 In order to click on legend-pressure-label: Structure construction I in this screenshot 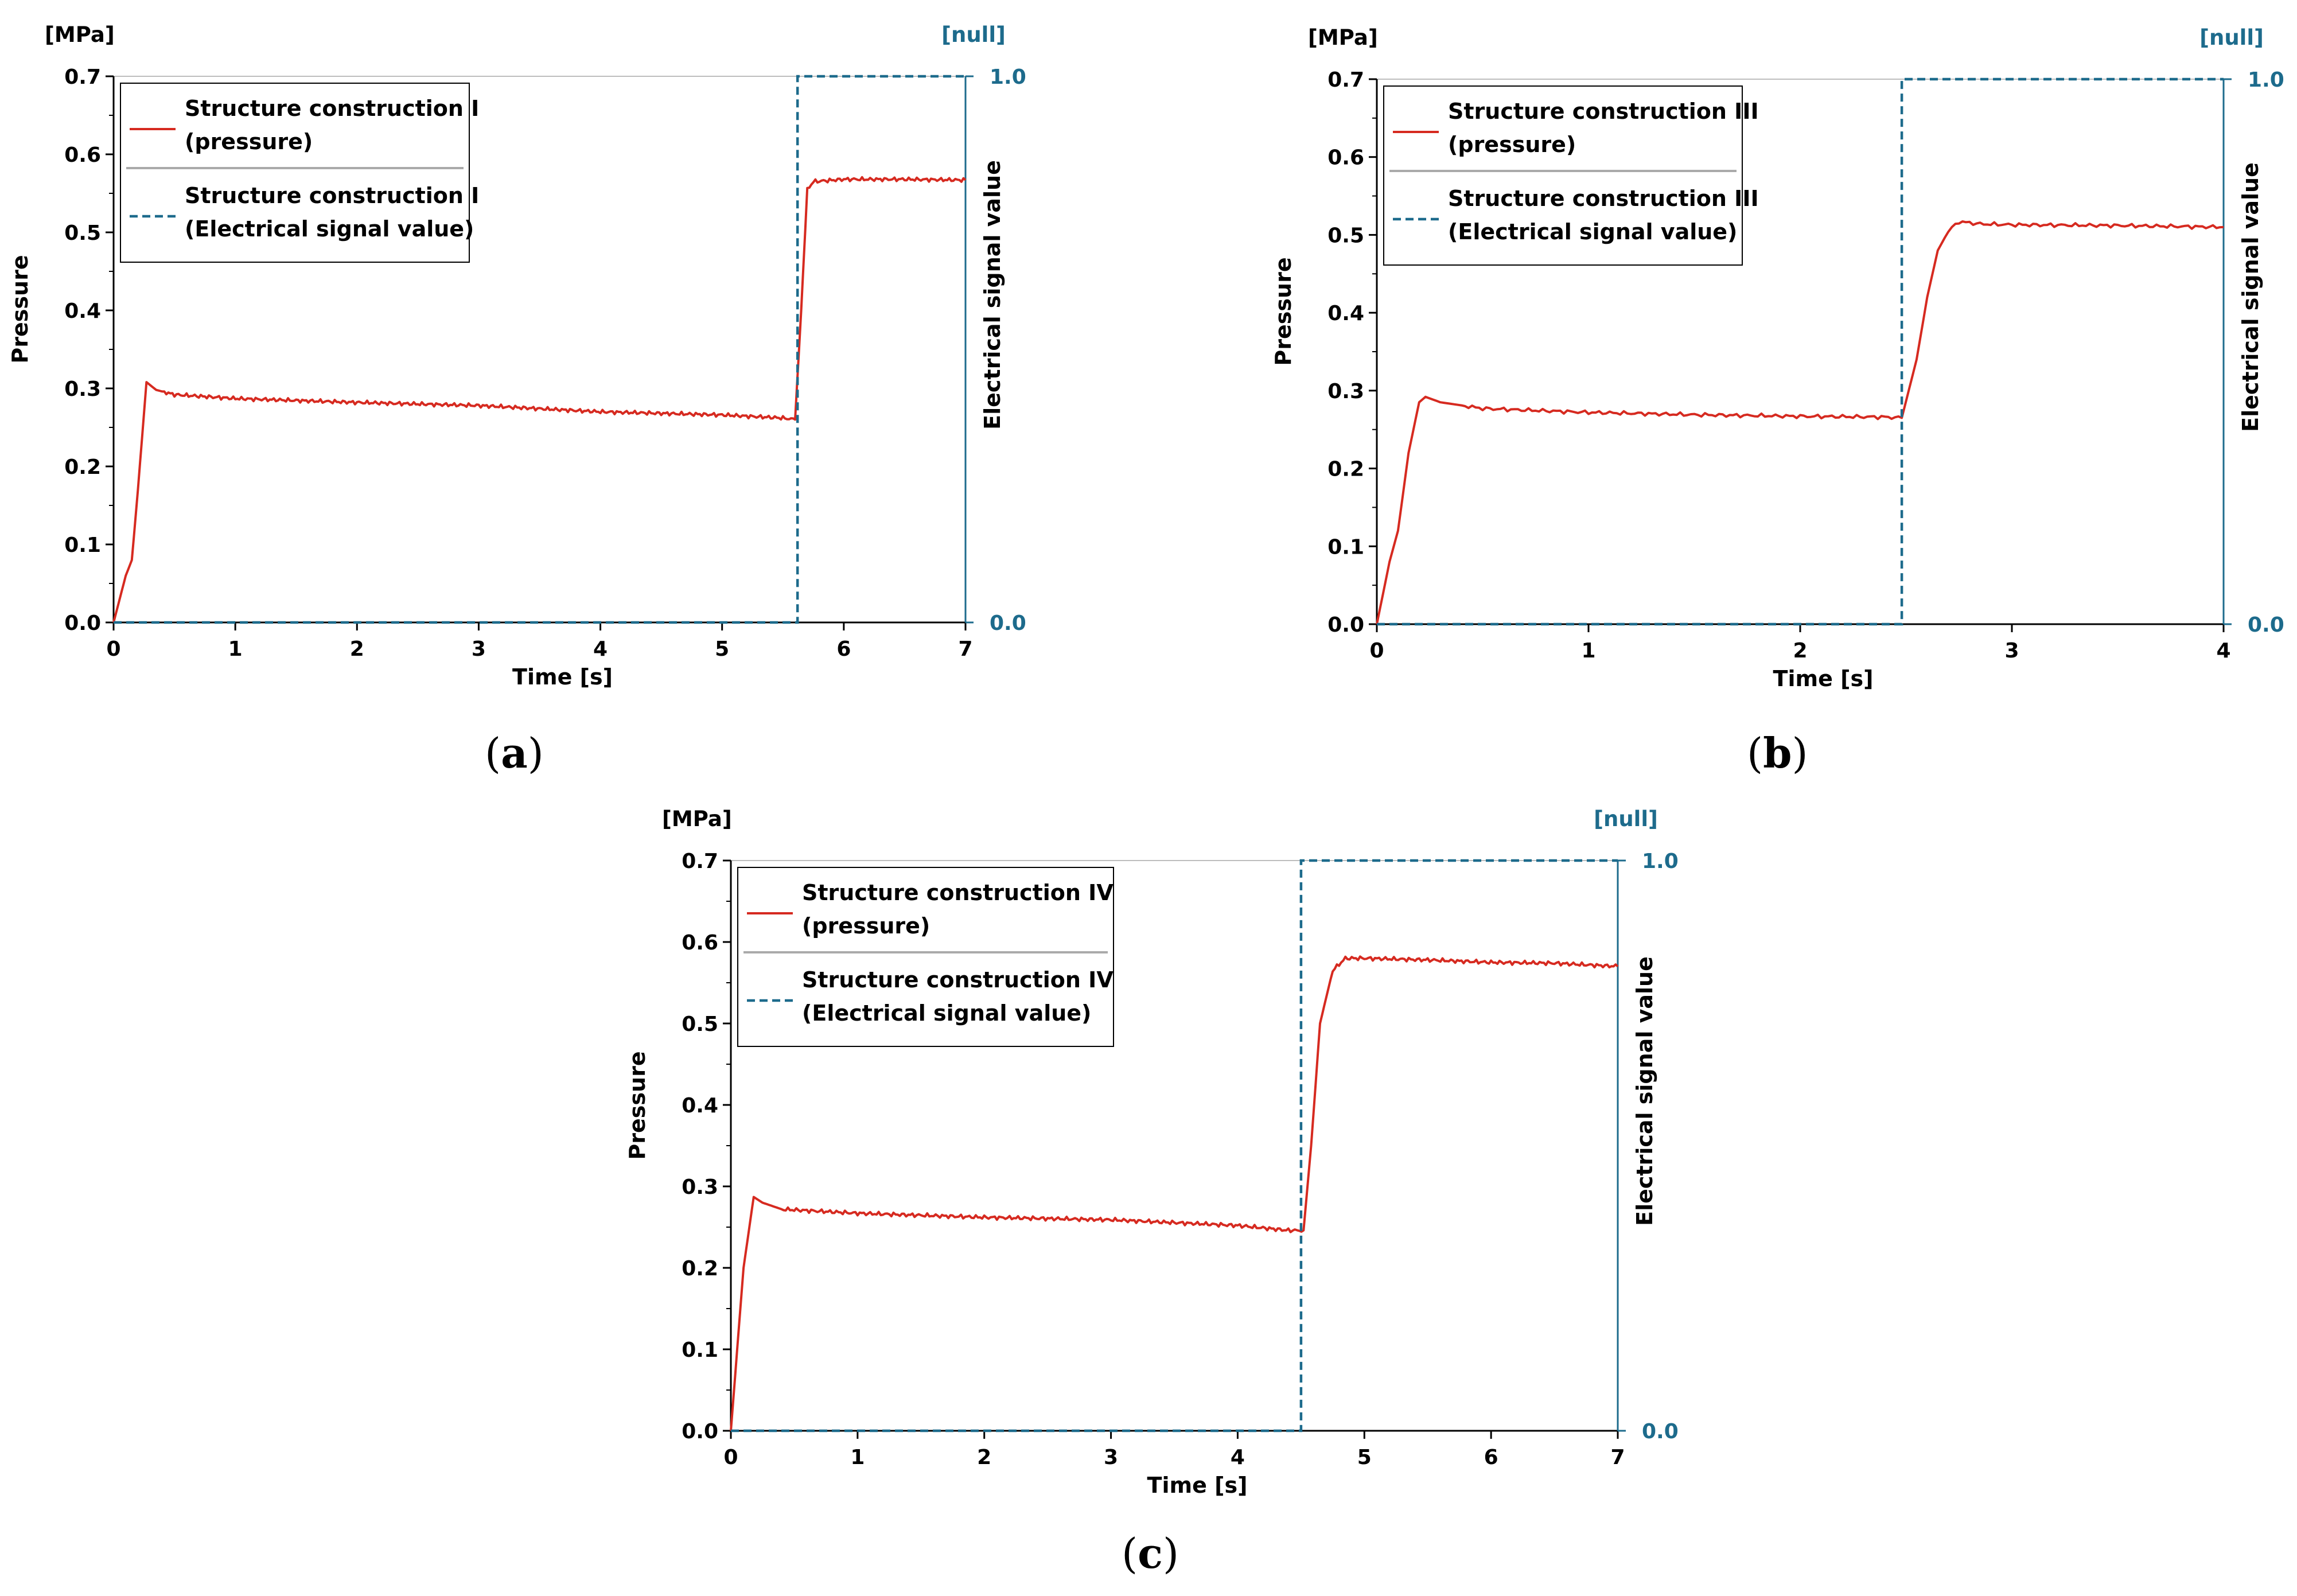, I will do `click(332, 108)`.